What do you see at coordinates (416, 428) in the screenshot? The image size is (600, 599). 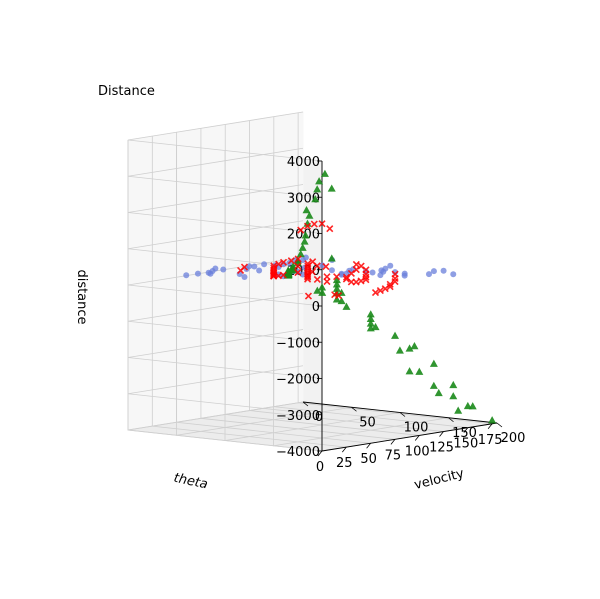 I see `y-tick-label: 100` at bounding box center [416, 428].